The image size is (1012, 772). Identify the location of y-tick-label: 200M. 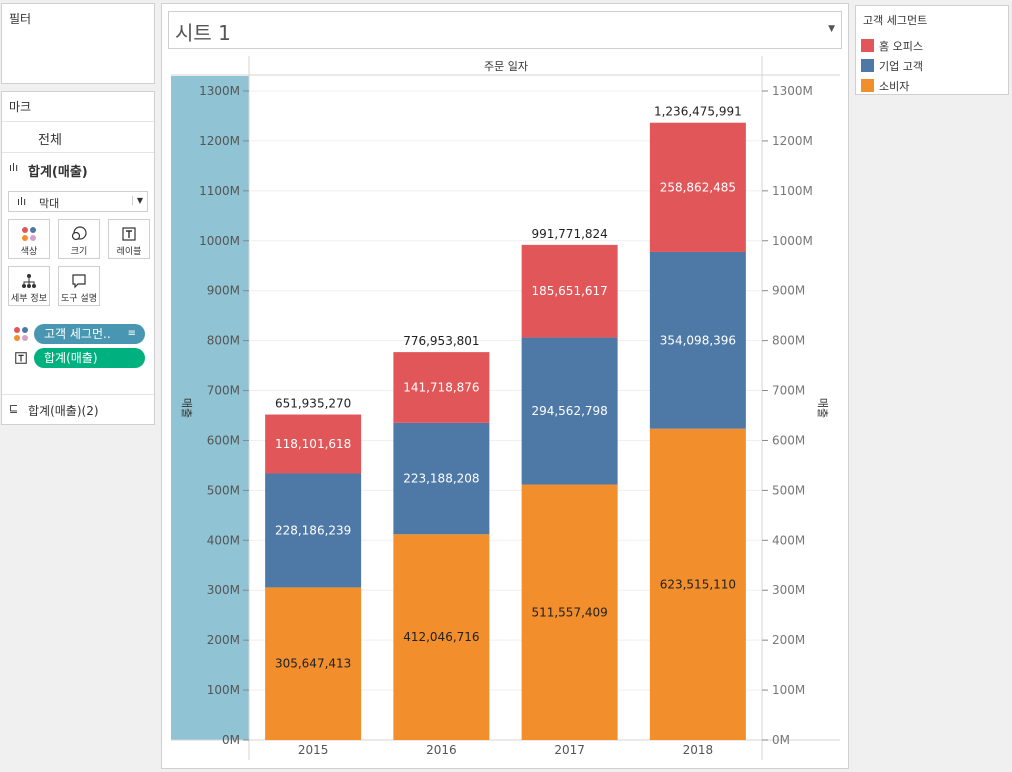
(788, 640).